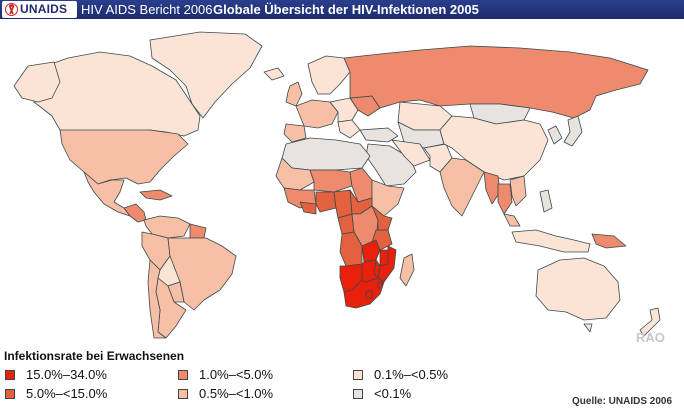 This screenshot has height=410, width=684. What do you see at coordinates (236, 393) in the screenshot?
I see `legend-label: 0.5%–<1.0%` at bounding box center [236, 393].